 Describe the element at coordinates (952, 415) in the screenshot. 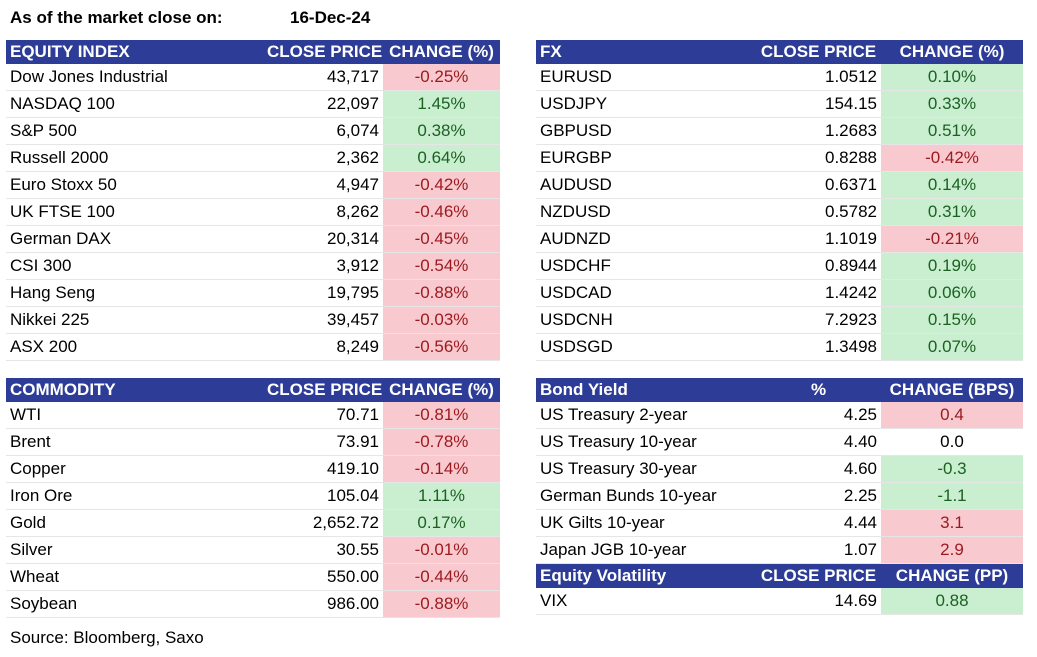

I see `row-change-value: 0.4` at that location.